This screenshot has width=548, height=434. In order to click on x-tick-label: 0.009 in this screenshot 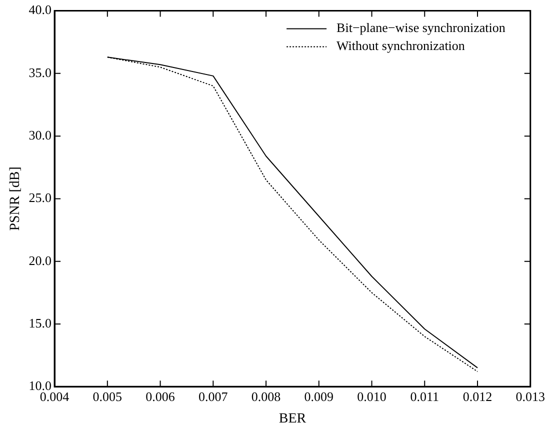, I will do `click(319, 396)`.